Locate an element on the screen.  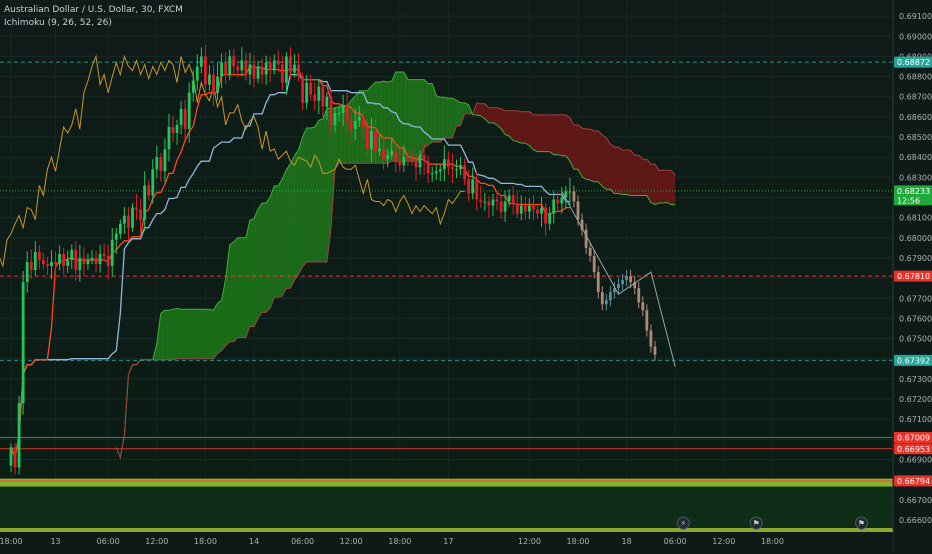
event-icons: ⚡ ⚑ ⚑ is located at coordinates (772, 523).